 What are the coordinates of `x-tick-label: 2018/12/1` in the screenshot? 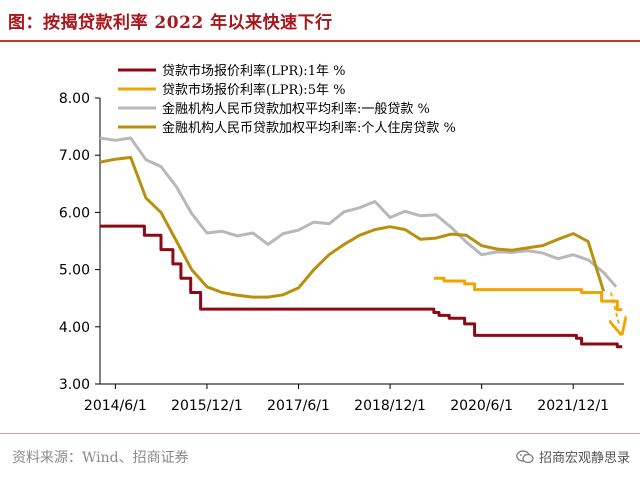 It's located at (390, 406).